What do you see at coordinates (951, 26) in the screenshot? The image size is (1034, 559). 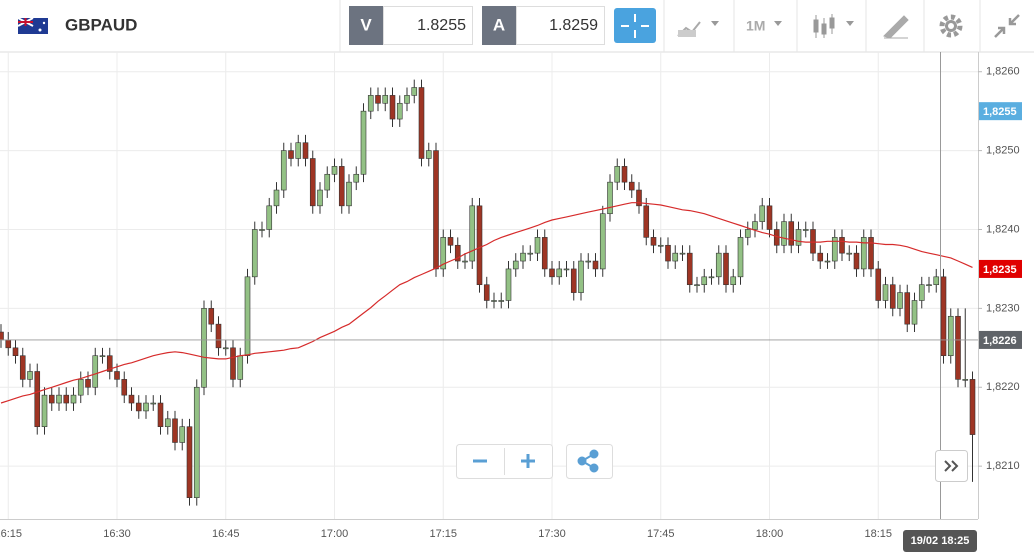 I see `settings-button` at bounding box center [951, 26].